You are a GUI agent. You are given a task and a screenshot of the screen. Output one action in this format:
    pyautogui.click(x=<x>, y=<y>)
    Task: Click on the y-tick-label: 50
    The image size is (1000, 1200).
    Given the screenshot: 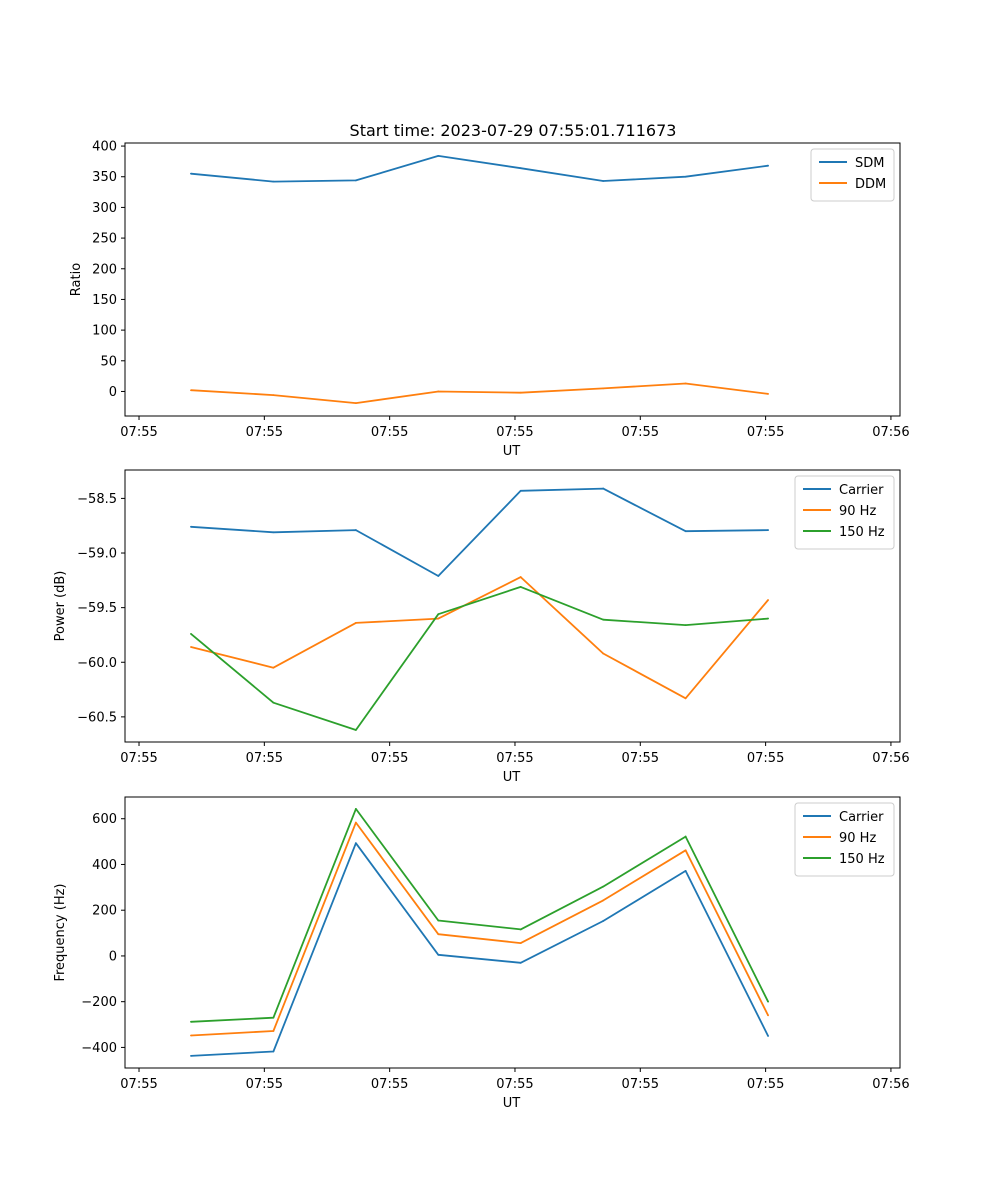 What is the action you would take?
    pyautogui.click(x=108, y=361)
    